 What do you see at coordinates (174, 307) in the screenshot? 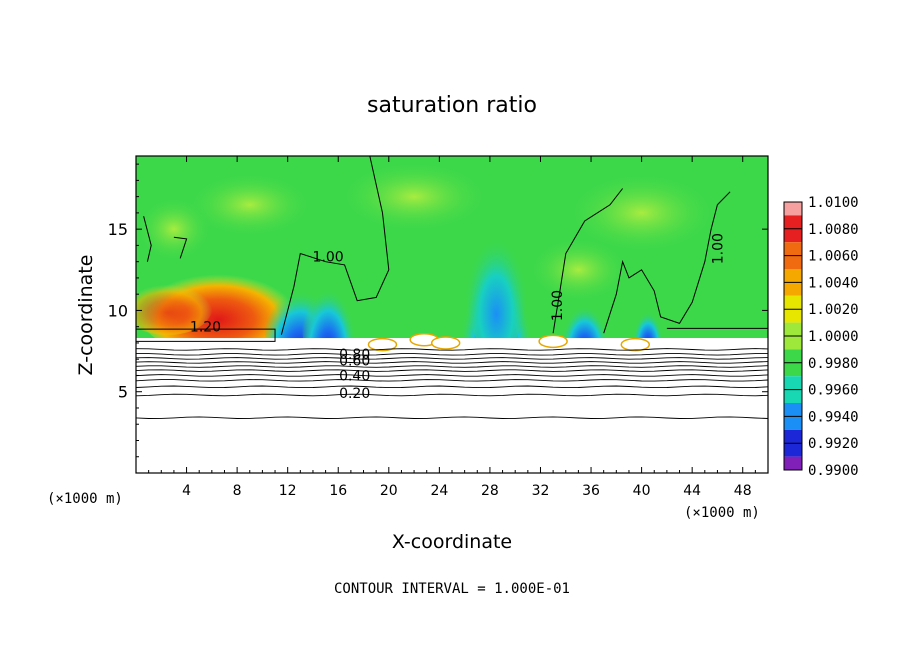
I see `field-high-region` at bounding box center [174, 307].